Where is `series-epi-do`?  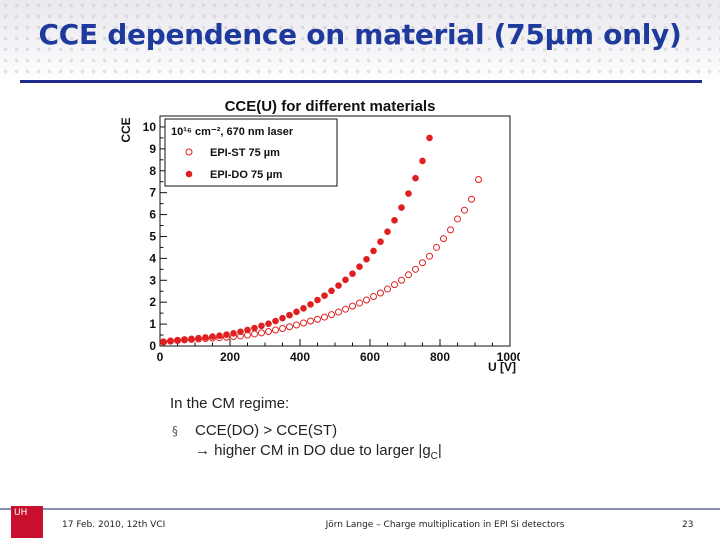
series-epi-do is located at coordinates (296, 239).